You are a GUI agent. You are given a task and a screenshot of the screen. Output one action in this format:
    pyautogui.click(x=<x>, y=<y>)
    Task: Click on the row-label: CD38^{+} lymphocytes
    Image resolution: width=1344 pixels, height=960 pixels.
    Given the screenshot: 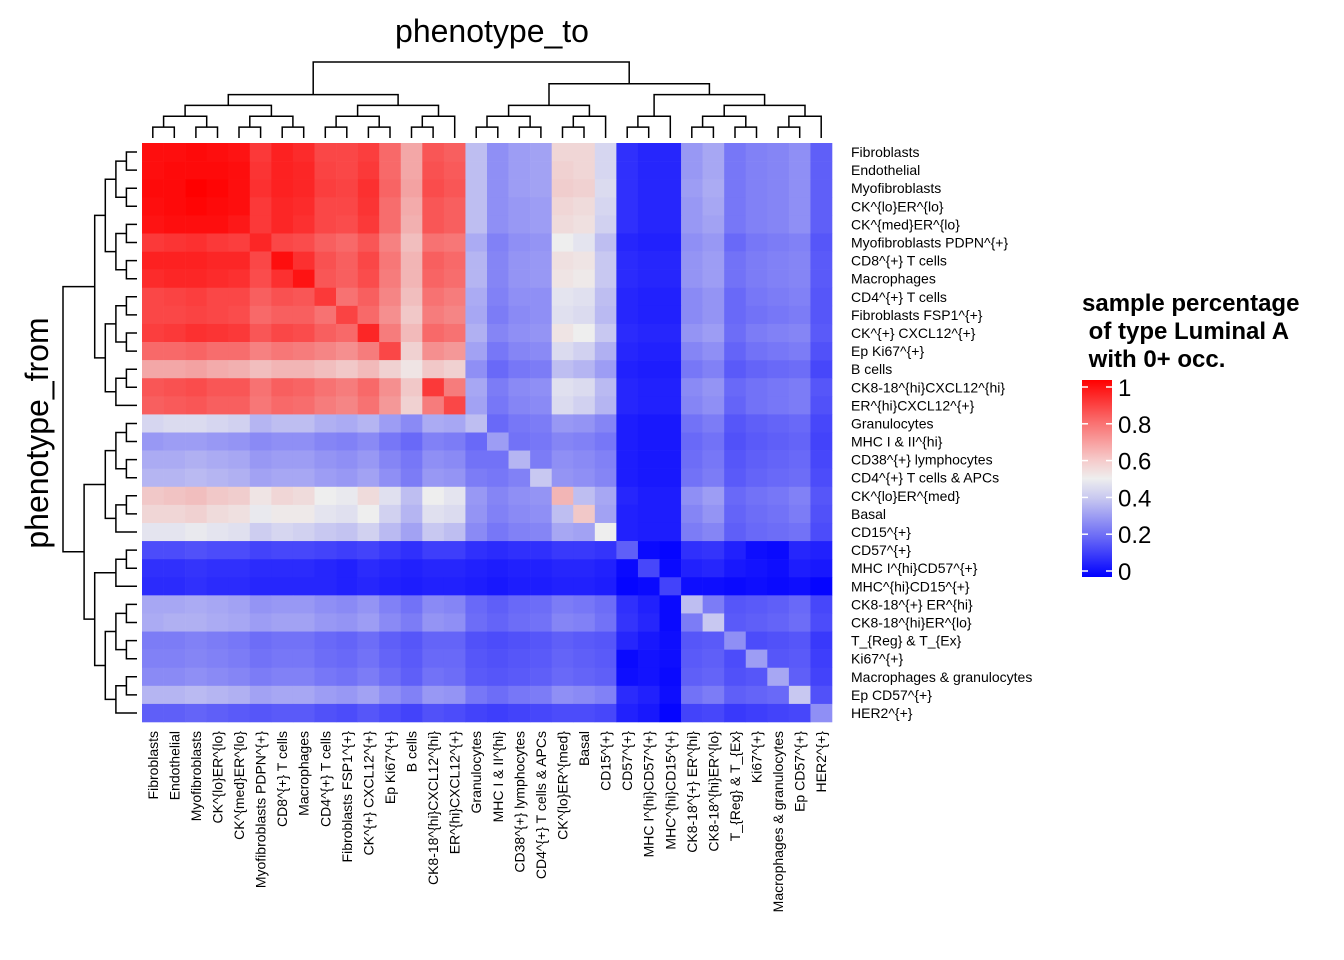 What is the action you would take?
    pyautogui.click(x=922, y=460)
    